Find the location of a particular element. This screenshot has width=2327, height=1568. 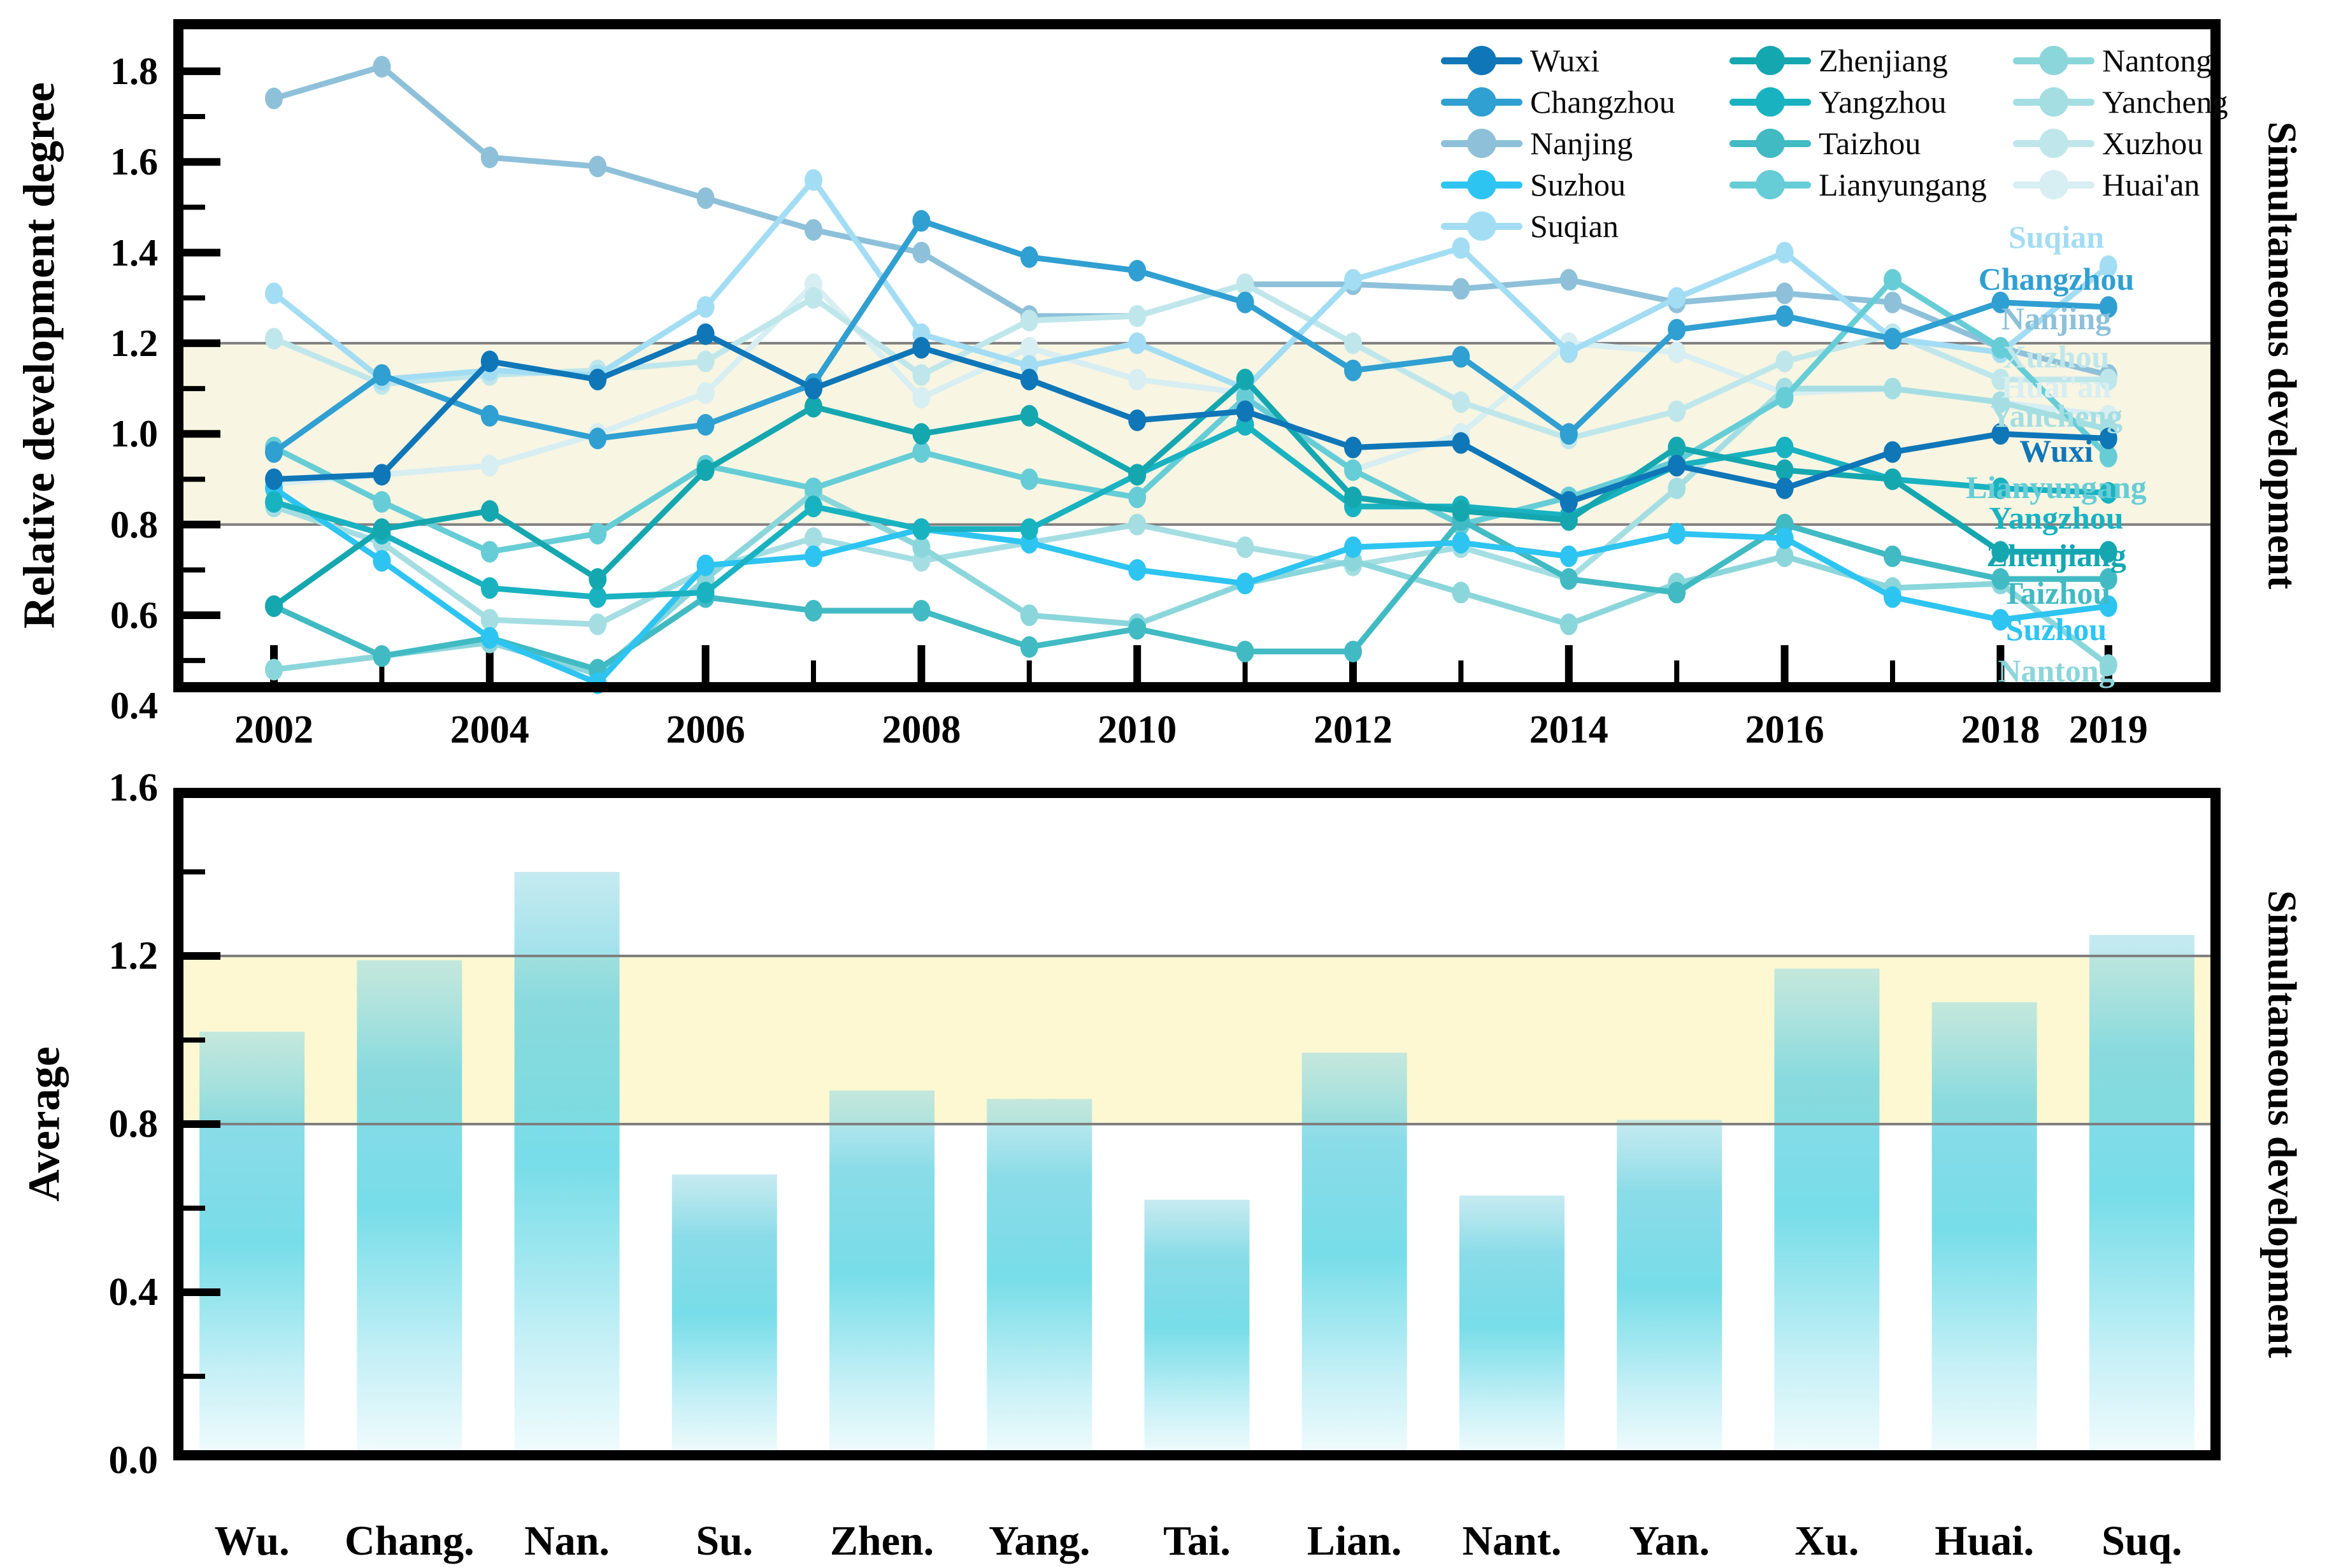

marker-nanjing-2017 is located at coordinates (1892, 302).